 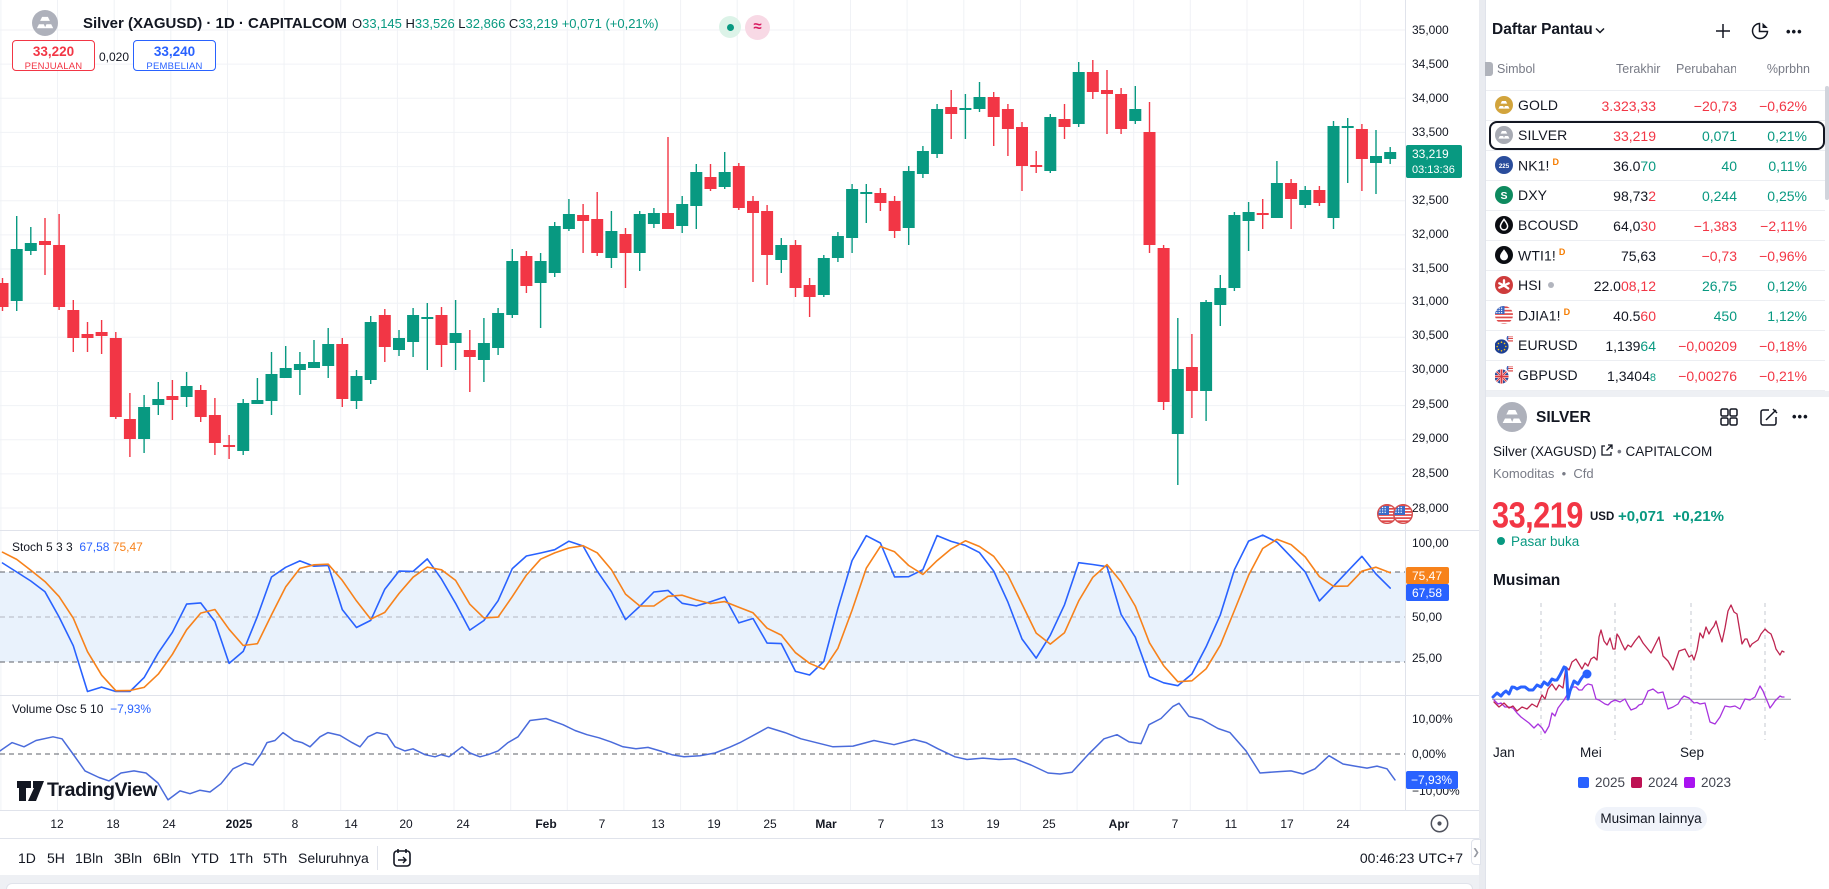 What do you see at coordinates (1430, 335) in the screenshot?
I see `svg-text: 30,500` at bounding box center [1430, 335].